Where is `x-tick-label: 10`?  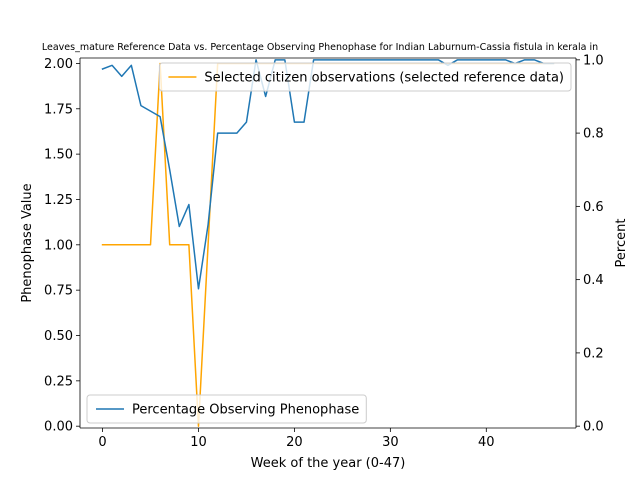
x-tick-label: 10 is located at coordinates (198, 442).